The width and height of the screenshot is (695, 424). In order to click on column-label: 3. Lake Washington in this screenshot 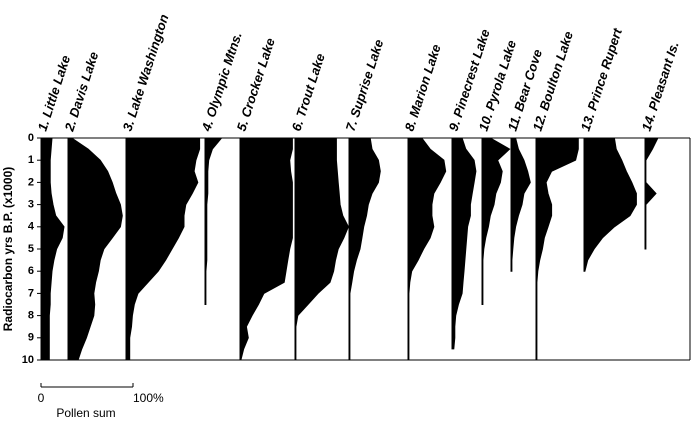, I will do `click(146, 72)`.